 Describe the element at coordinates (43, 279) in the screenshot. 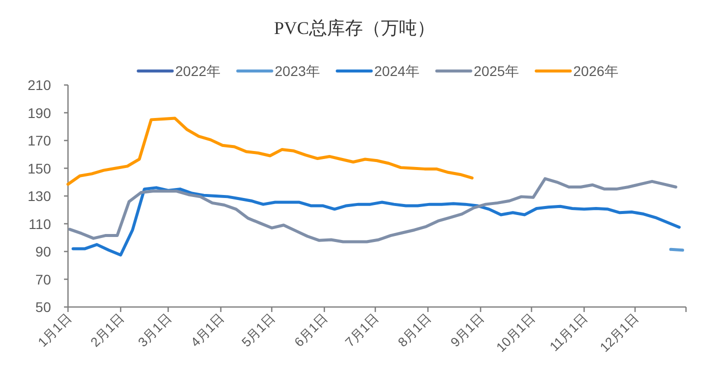

I see `ytick: 70` at that location.